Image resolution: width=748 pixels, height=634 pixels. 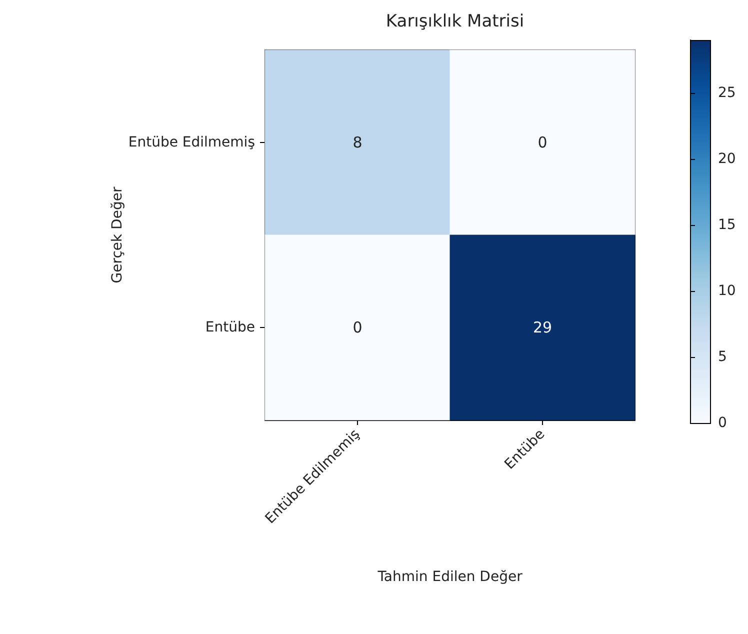 I want to click on color-bar-label: 5, so click(x=722, y=356).